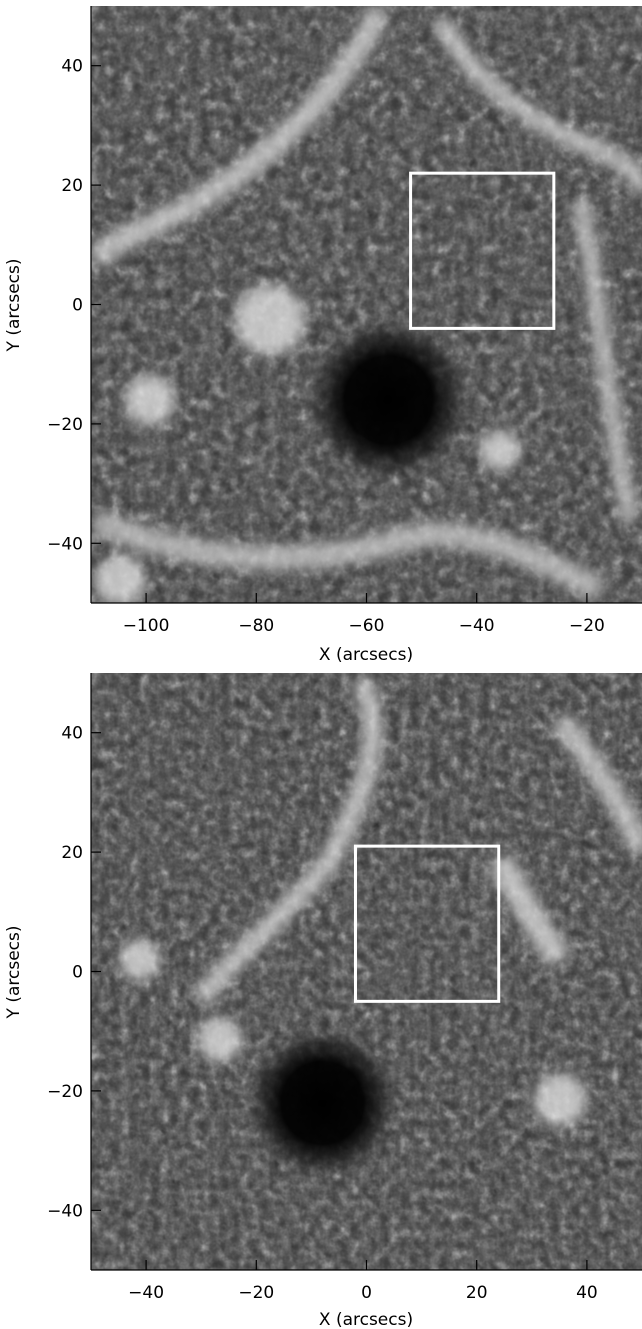  Describe the element at coordinates (146, 1293) in the screenshot. I see `bottom-x-tick-label: −40` at that location.